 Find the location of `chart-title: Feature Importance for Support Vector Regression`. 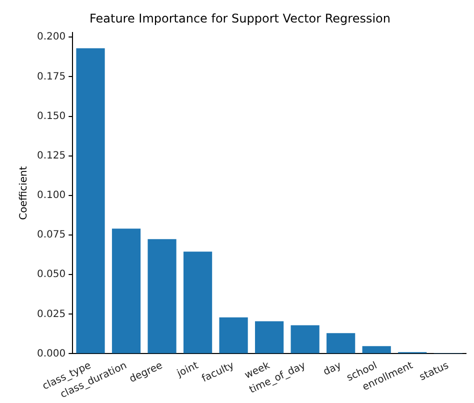

chart-title: Feature Importance for Support Vector Regression is located at coordinates (240, 18).